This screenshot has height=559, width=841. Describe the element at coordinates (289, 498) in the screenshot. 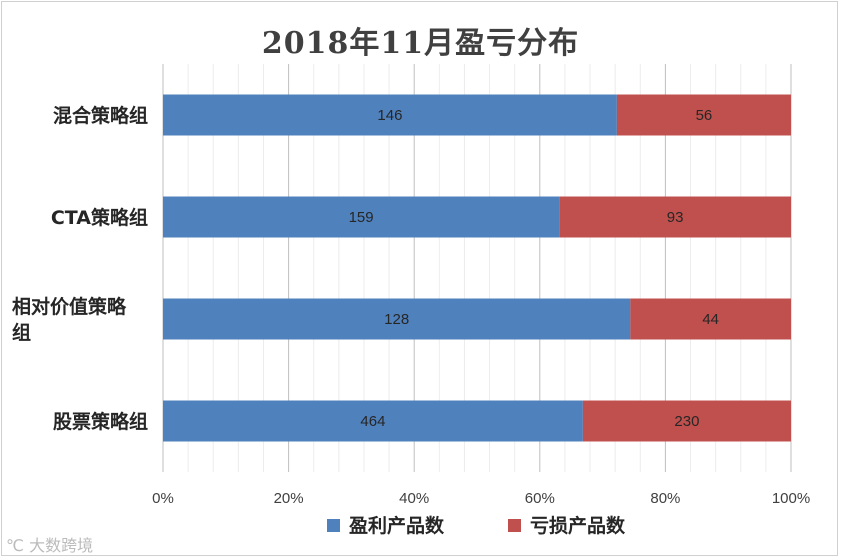

I see `x-tick-label: 20%` at that location.